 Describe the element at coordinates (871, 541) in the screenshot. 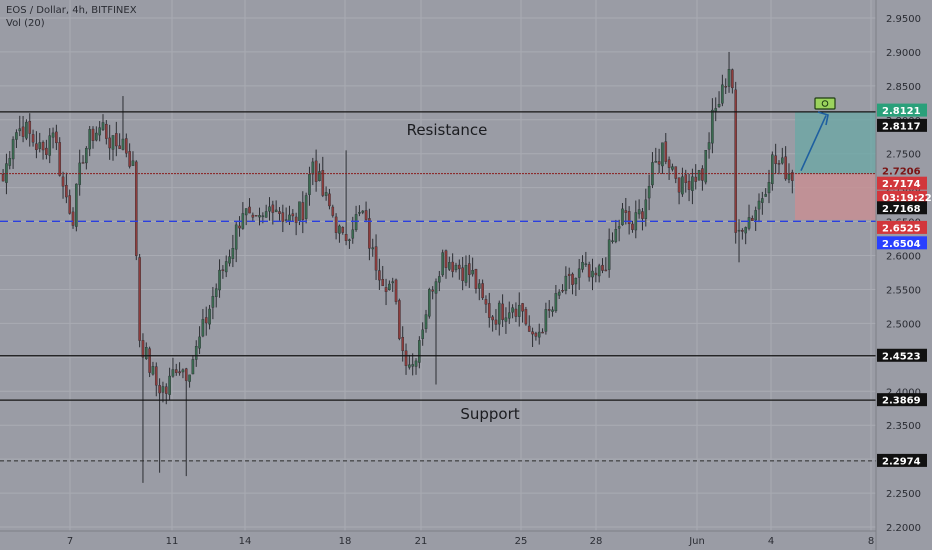

I see `x-tick-label: 8` at that location.